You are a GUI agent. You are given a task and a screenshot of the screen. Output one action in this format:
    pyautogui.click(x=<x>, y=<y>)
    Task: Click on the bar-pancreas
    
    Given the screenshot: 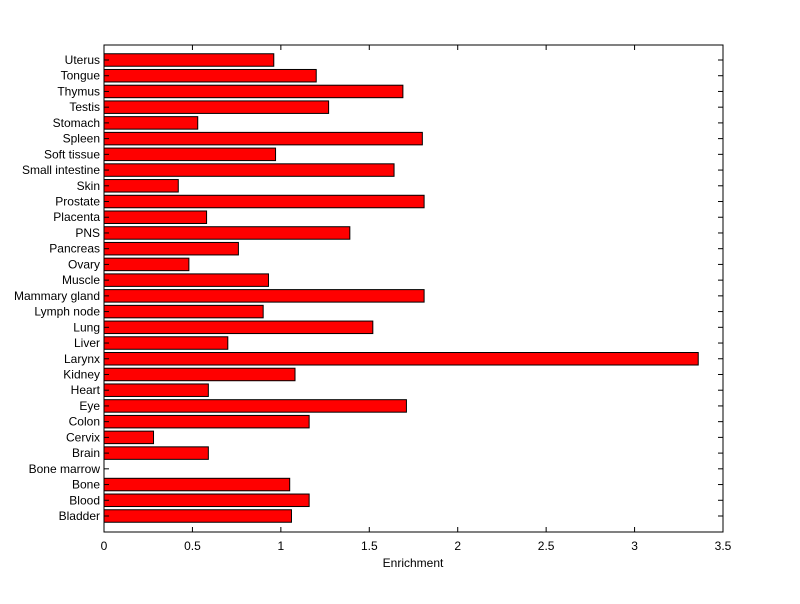 What is the action you would take?
    pyautogui.click(x=171, y=248)
    